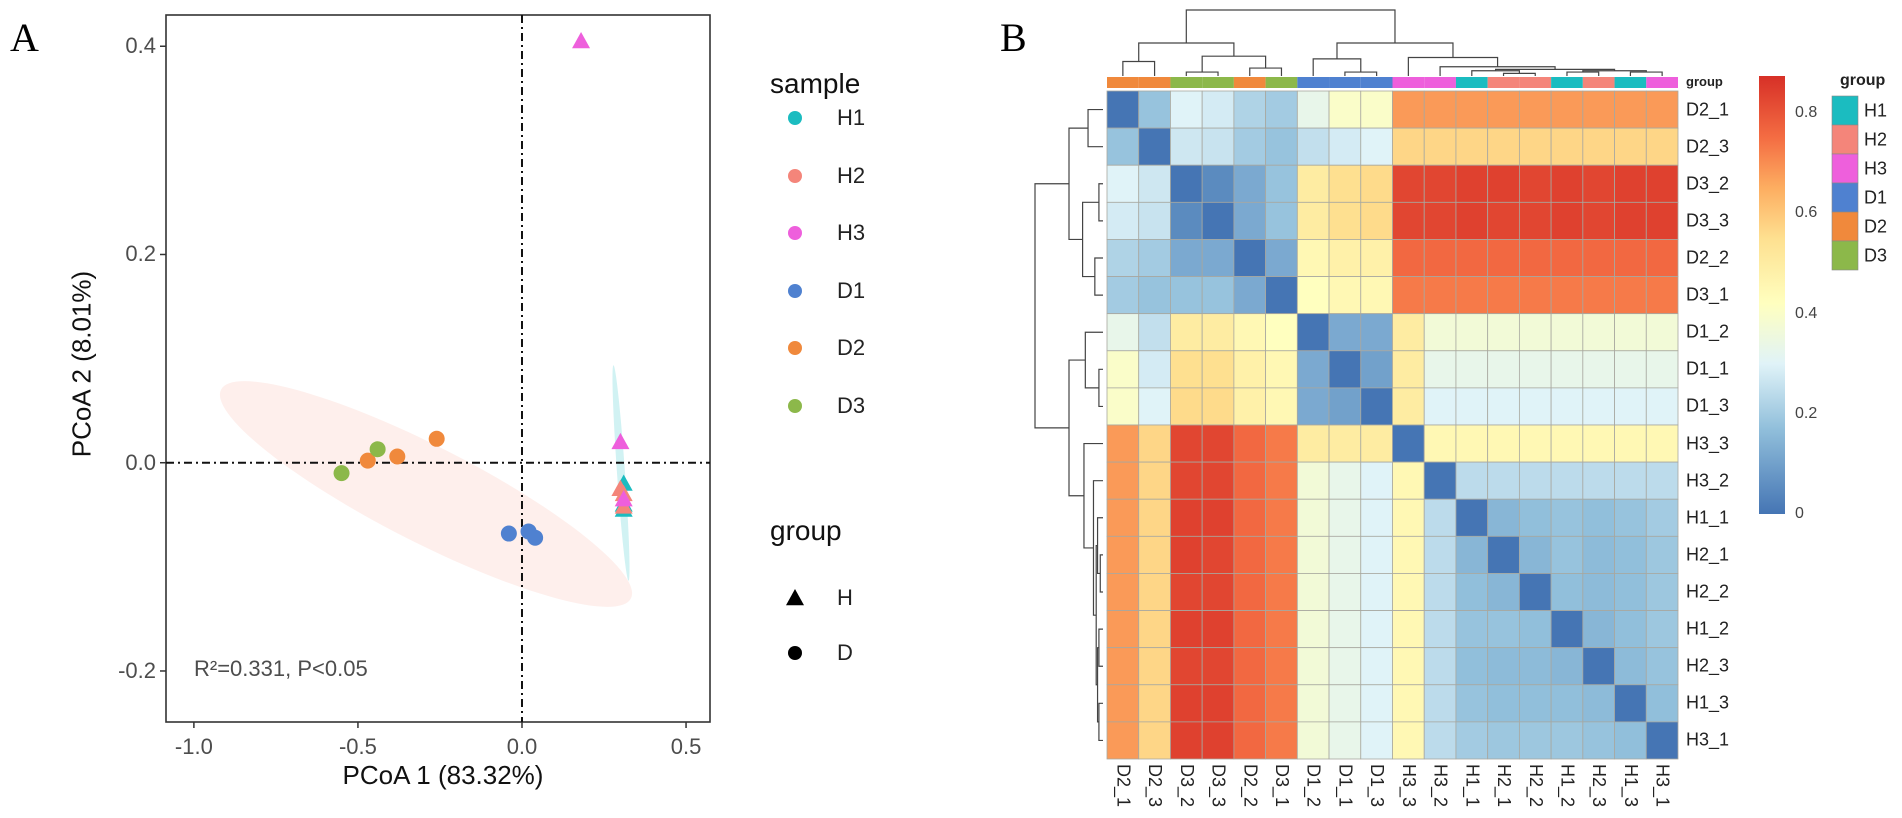 This screenshot has width=1902, height=818. I want to click on row-label: D1_3, so click(1708, 405).